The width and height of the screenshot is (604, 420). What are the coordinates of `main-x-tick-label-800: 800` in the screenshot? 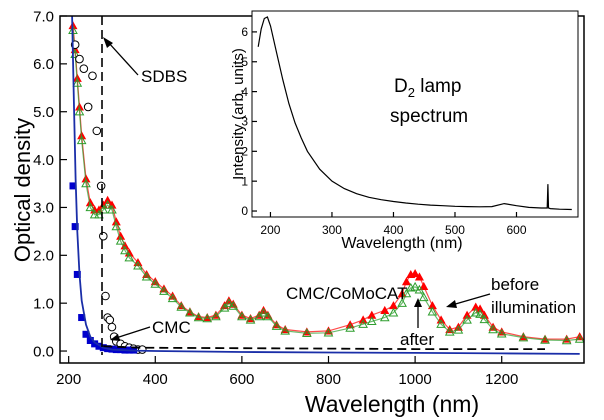 It's located at (328, 379).